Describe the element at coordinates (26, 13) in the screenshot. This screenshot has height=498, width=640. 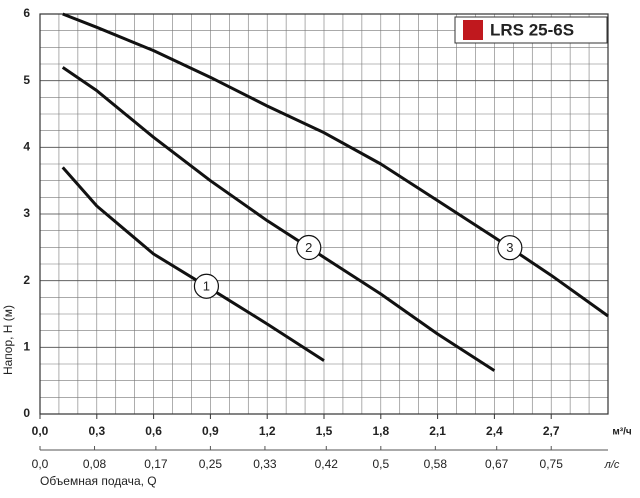
I see `y-tick-label: 6` at that location.